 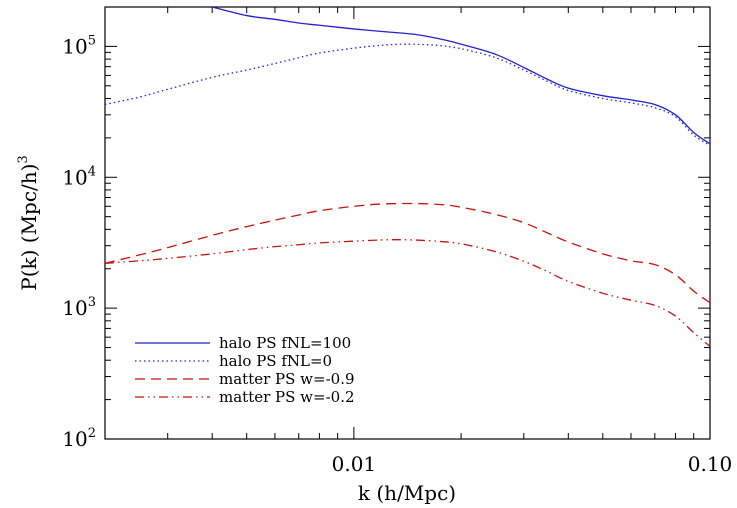 I want to click on x-tick-labels: 0.01 0.10, so click(x=532, y=464).